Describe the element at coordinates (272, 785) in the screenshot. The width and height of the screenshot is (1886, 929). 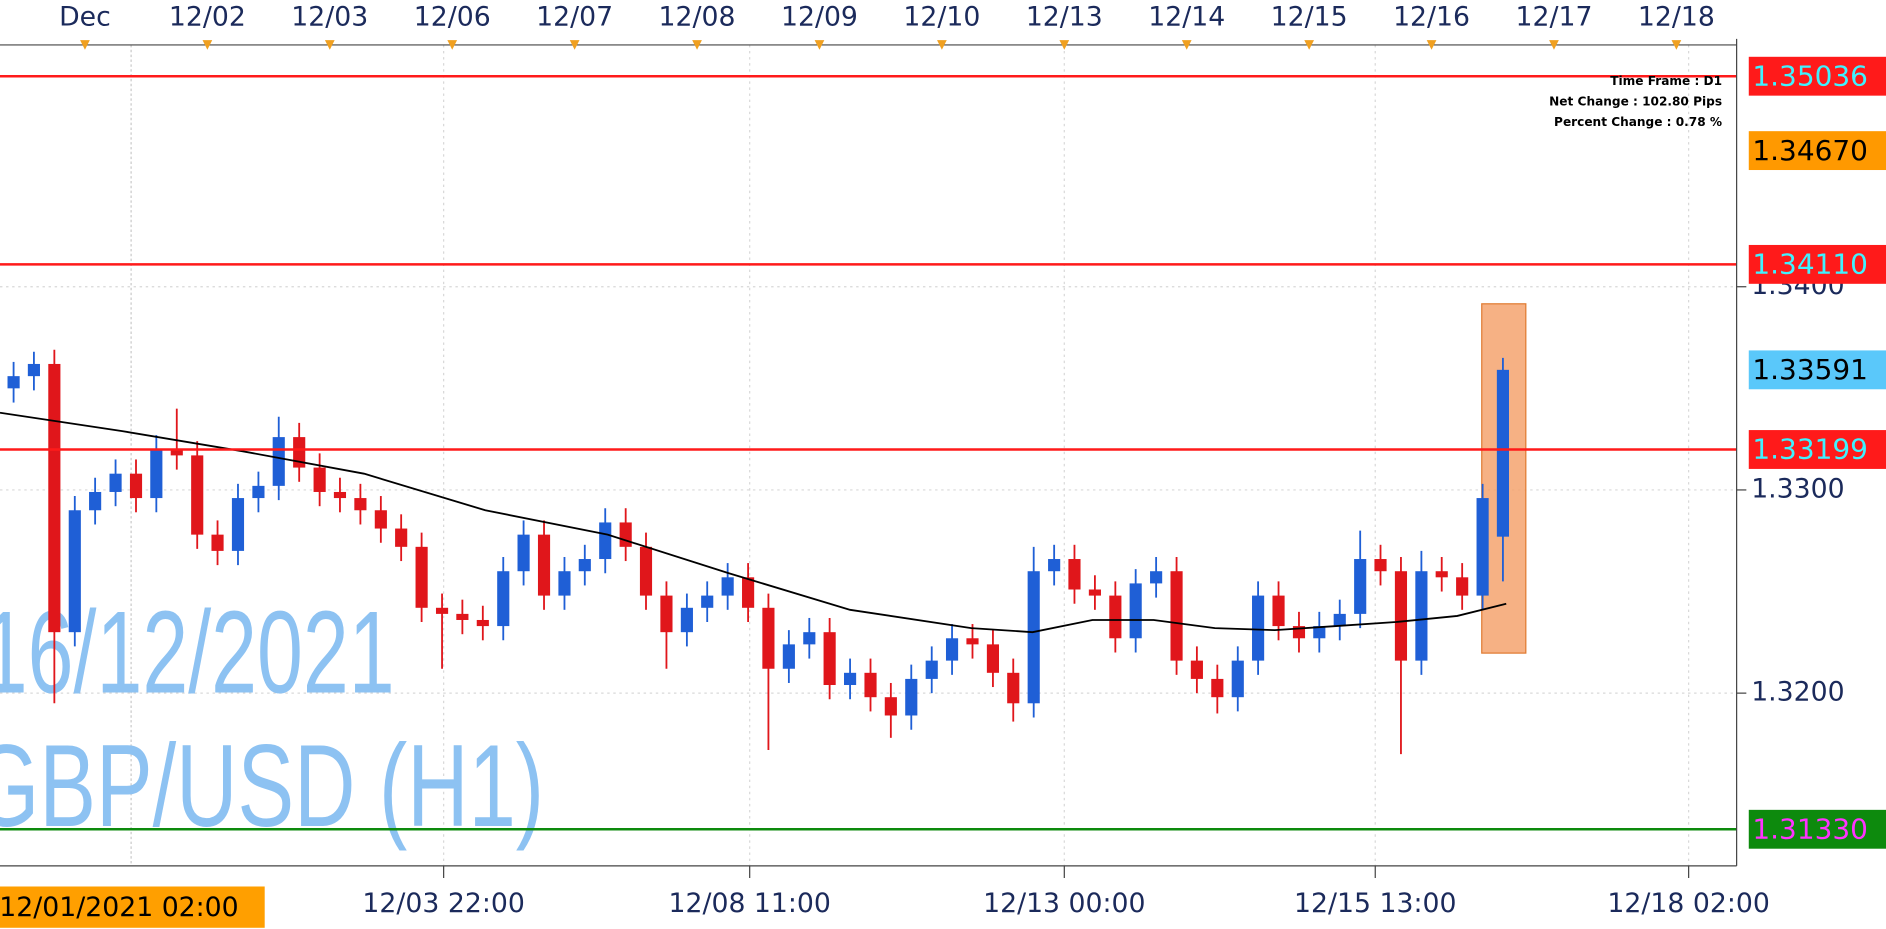
I see `watermark-symbol: GBP/USD (H1)` at that location.